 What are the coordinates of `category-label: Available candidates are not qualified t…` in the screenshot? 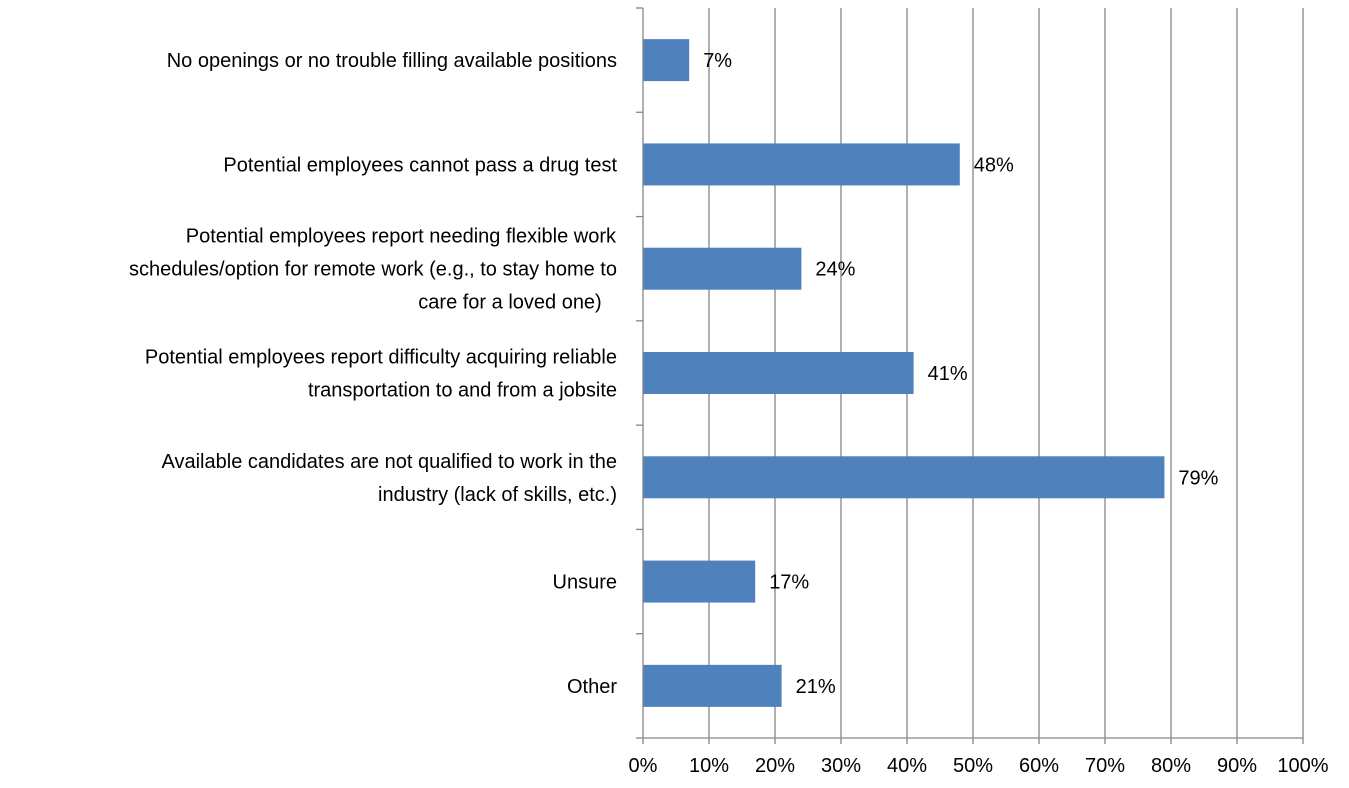 It's located at (389, 462).